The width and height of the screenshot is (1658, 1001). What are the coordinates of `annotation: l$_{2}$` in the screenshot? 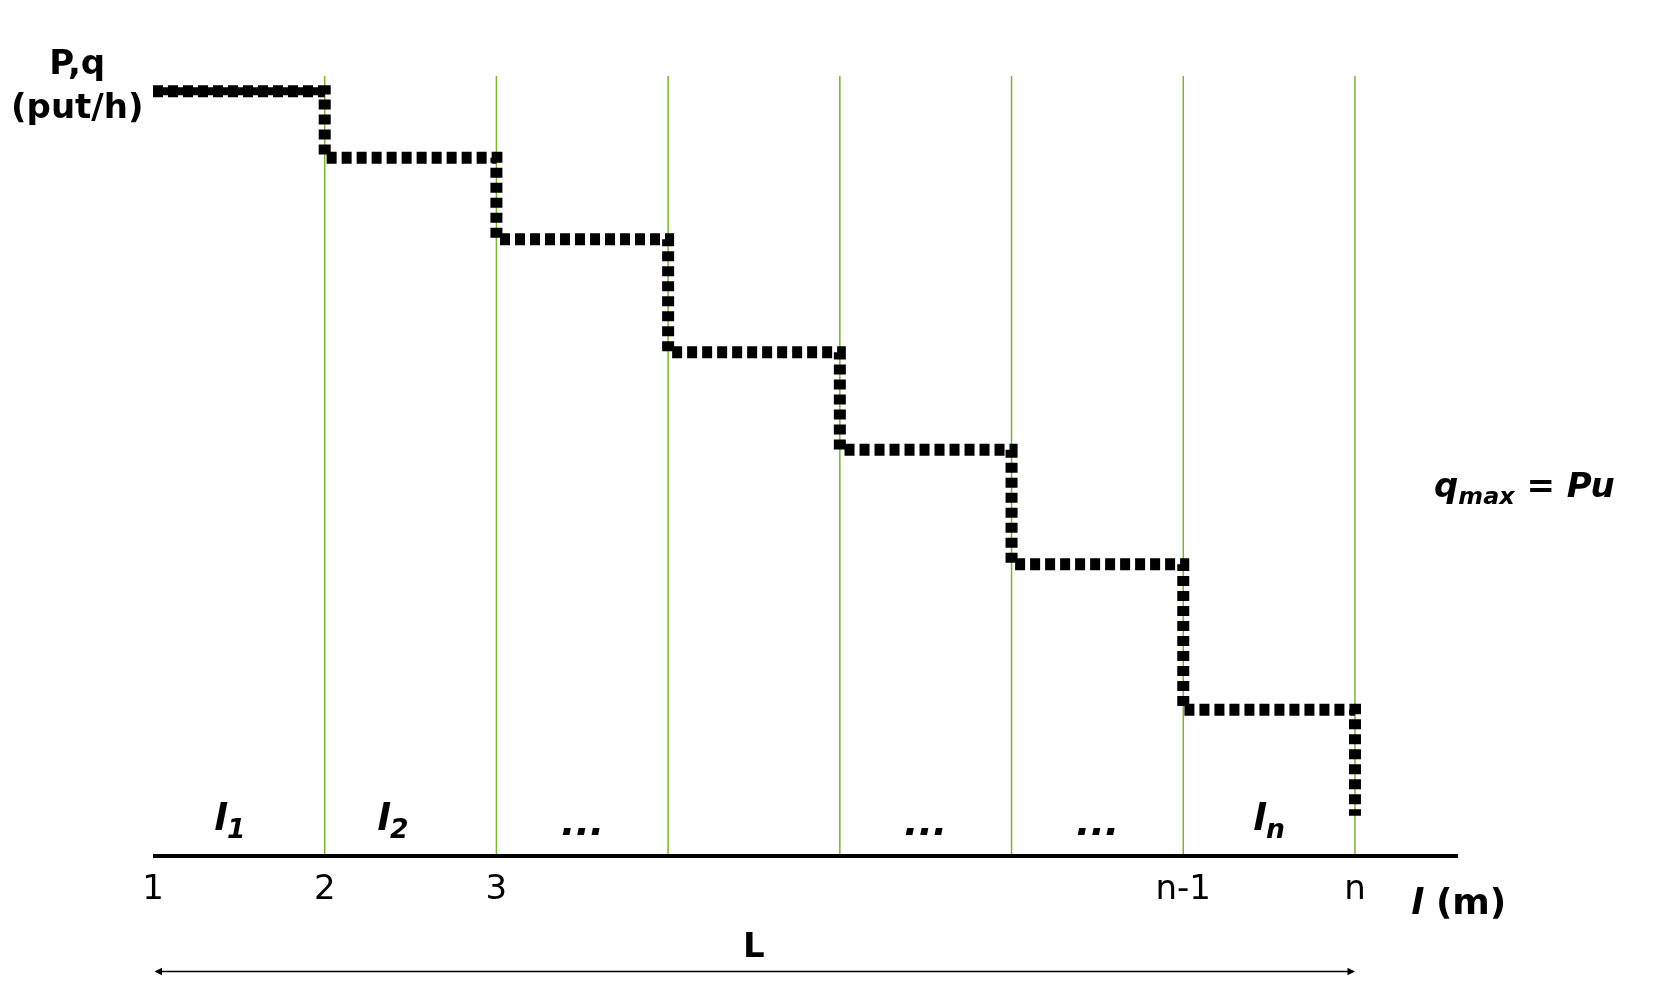 It's located at (393, 819).